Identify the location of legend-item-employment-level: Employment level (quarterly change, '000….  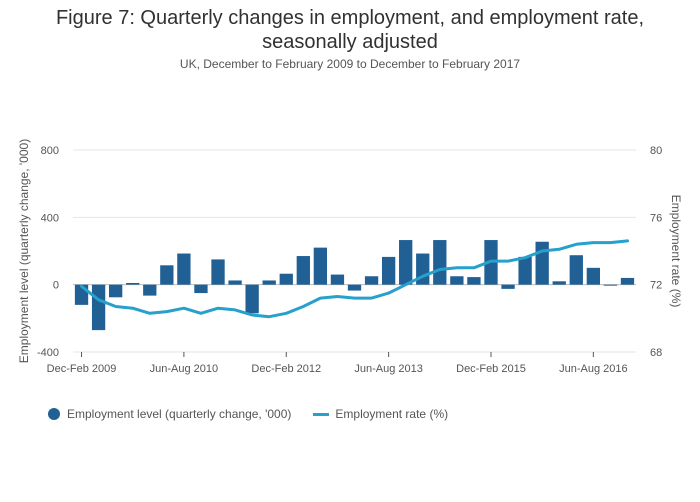
(169, 414).